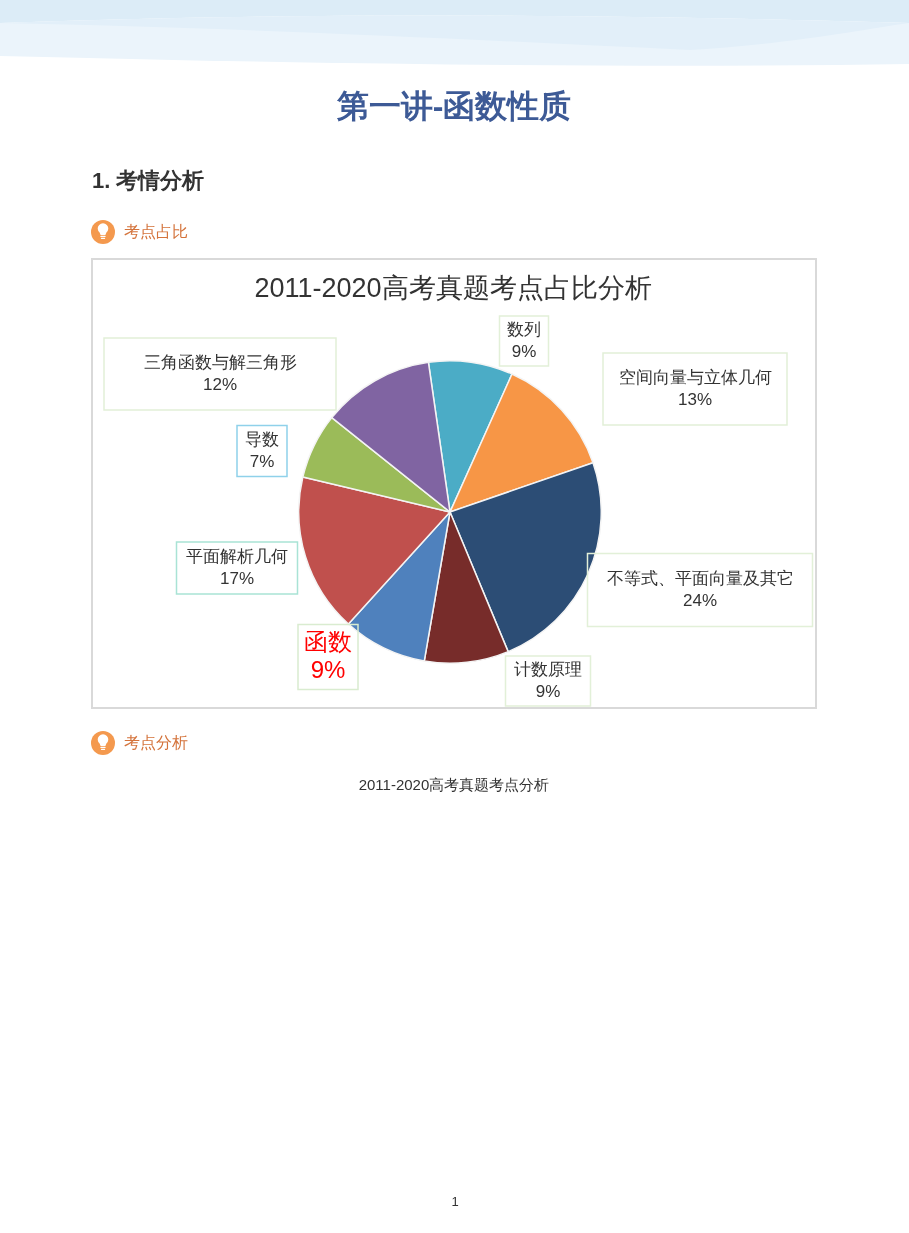 This screenshot has height=1233, width=909. I want to click on data-label: 7%, so click(262, 461).